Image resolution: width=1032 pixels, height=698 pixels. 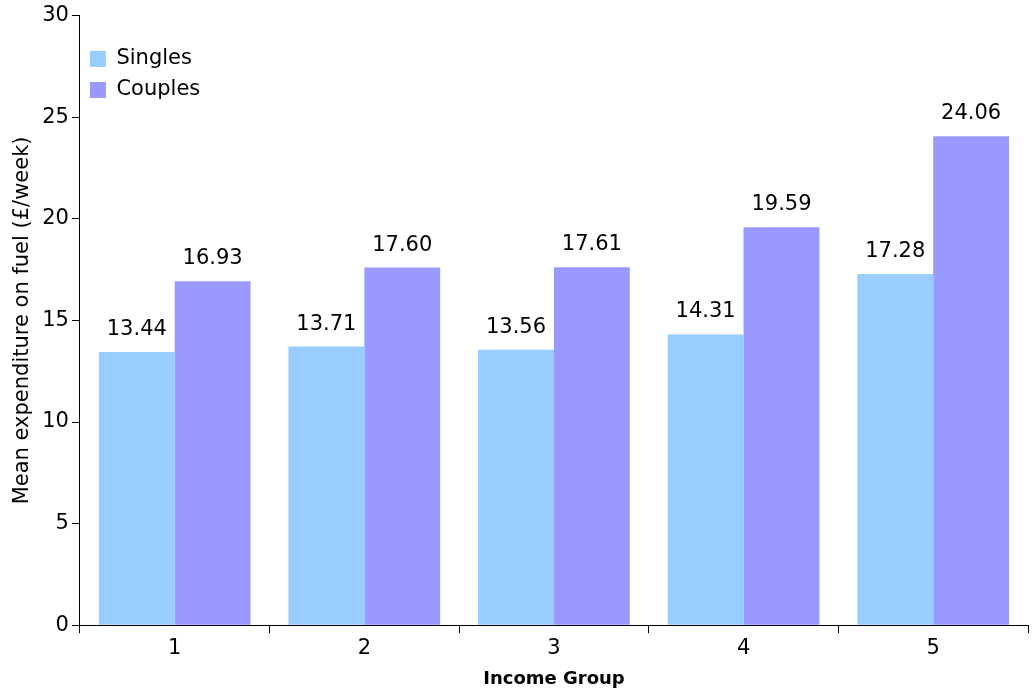 What do you see at coordinates (55, 420) in the screenshot?
I see `y-tick-label: 10` at bounding box center [55, 420].